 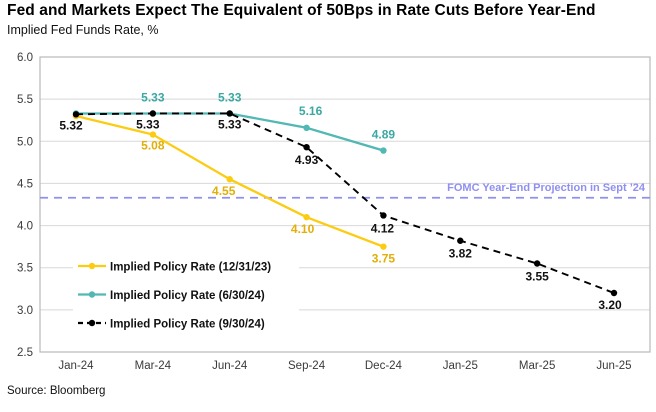 I want to click on data-point-label: 4.55, so click(x=224, y=191).